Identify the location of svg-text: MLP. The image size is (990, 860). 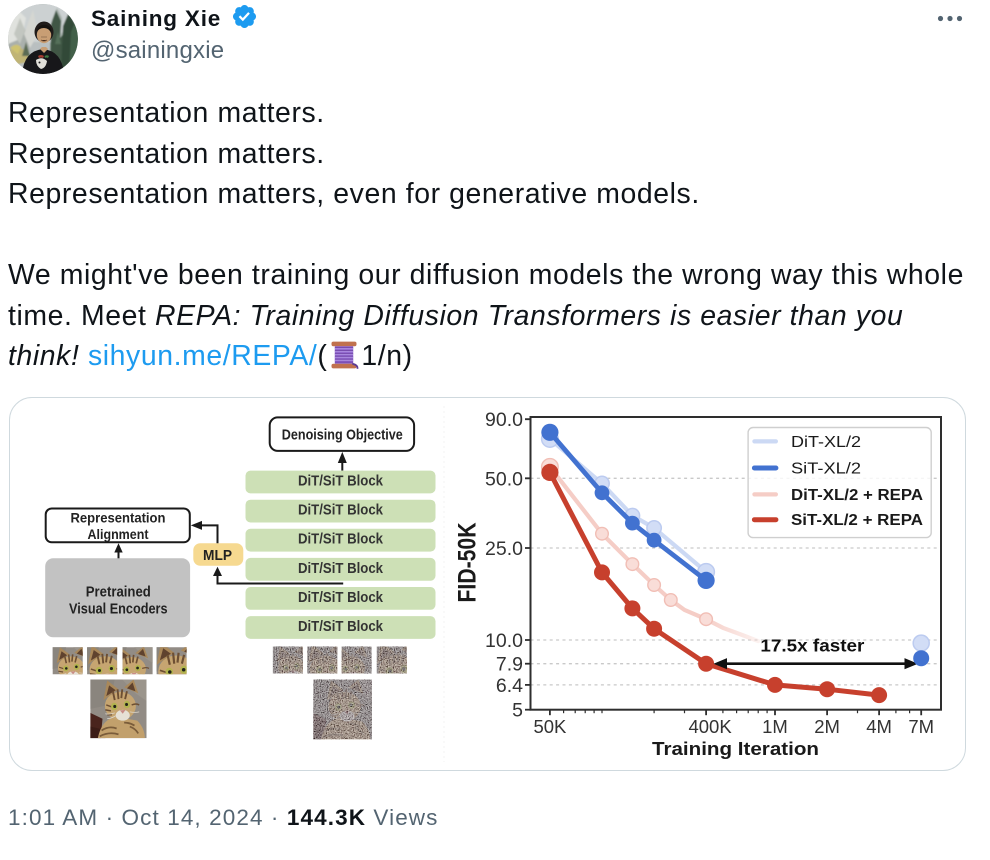
(217, 555).